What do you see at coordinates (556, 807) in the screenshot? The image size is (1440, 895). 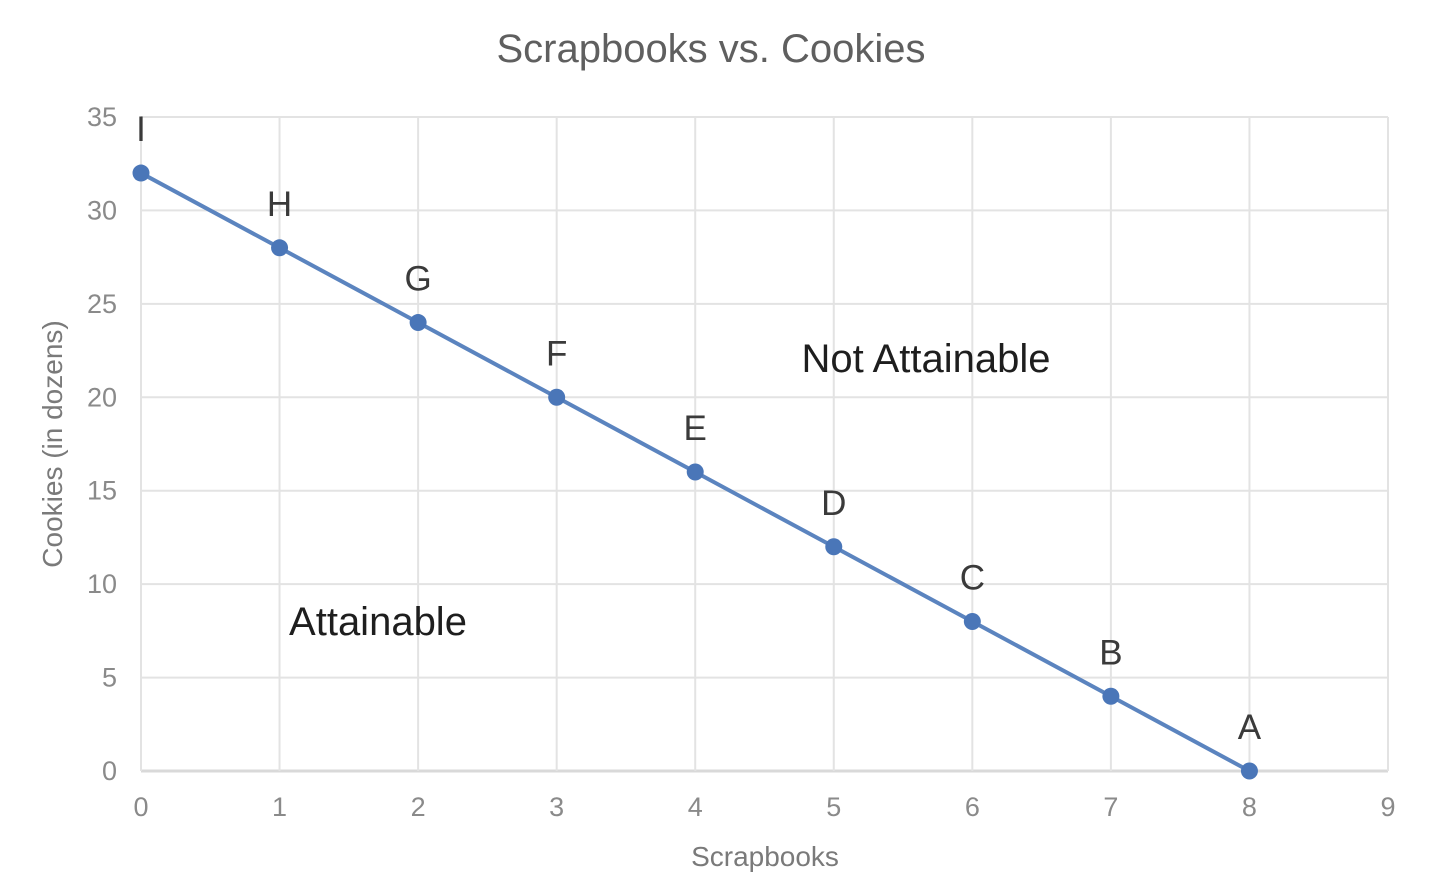 I see `x-tick-label: 3` at bounding box center [556, 807].